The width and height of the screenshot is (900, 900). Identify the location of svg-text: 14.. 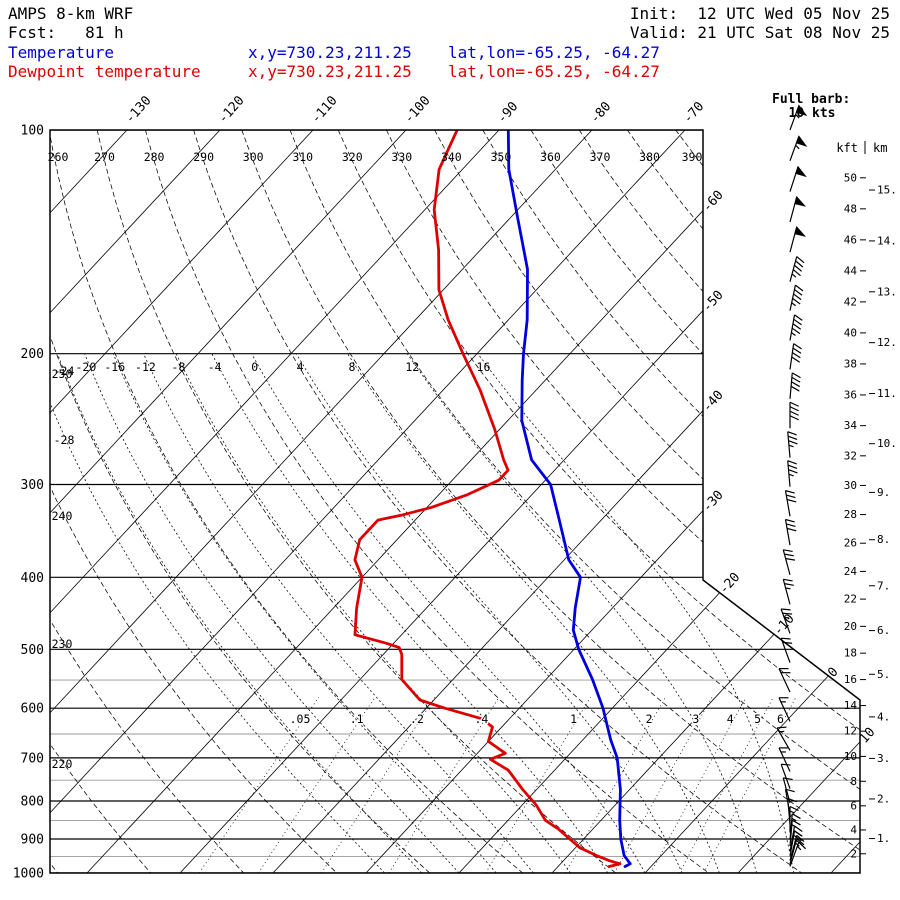
(887, 240).